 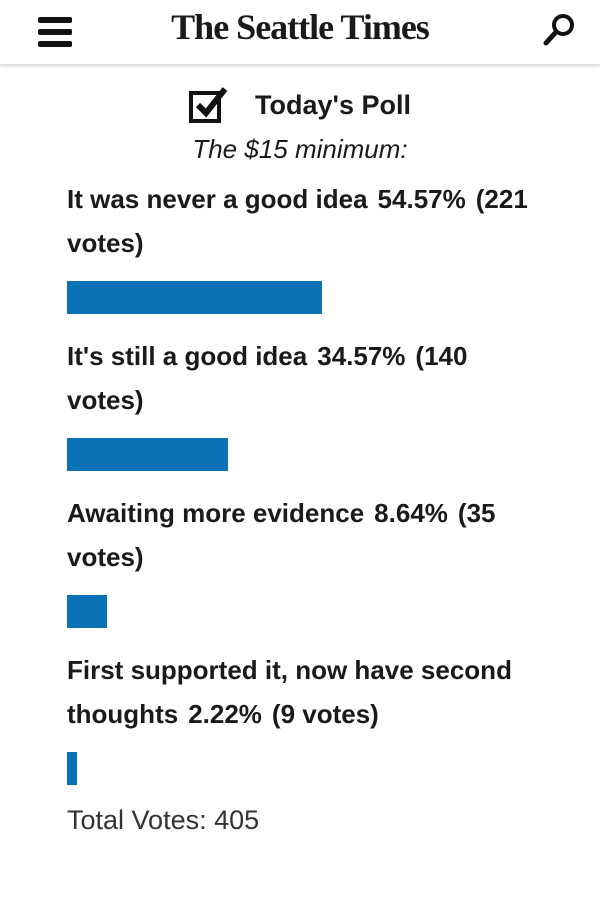 What do you see at coordinates (325, 714) in the screenshot?
I see `option-votes: (9 votes)` at bounding box center [325, 714].